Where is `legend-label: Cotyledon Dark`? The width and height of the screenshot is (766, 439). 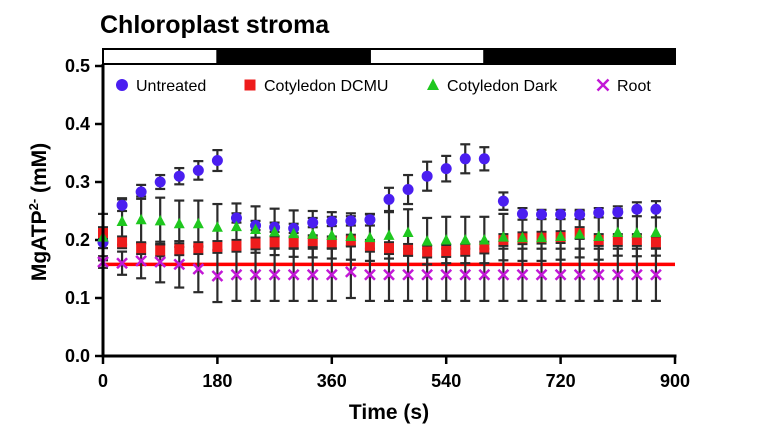 legend-label: Cotyledon Dark is located at coordinates (502, 86).